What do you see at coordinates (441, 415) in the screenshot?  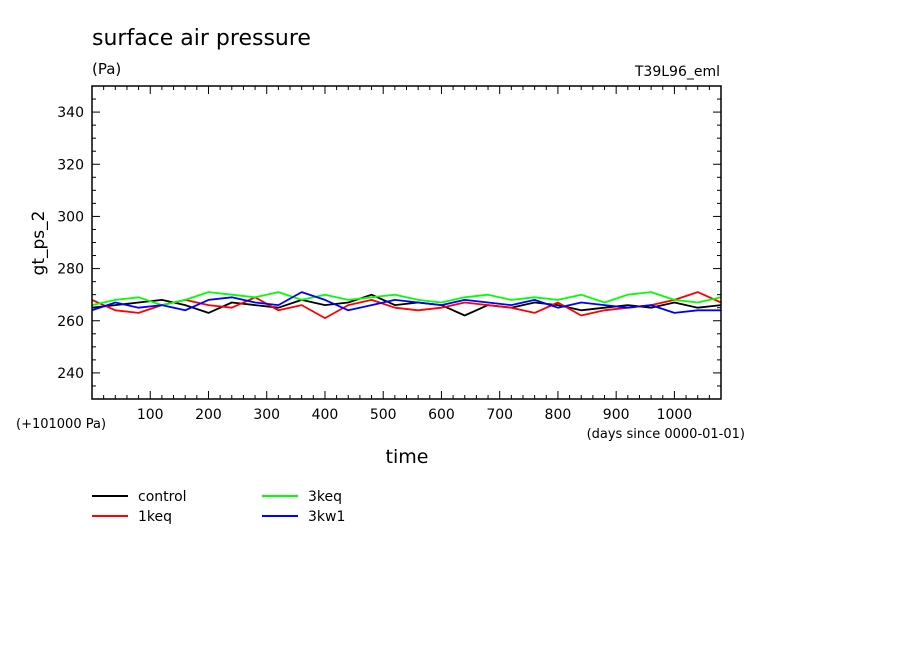 I see `x-tick-label: 600` at bounding box center [441, 415].